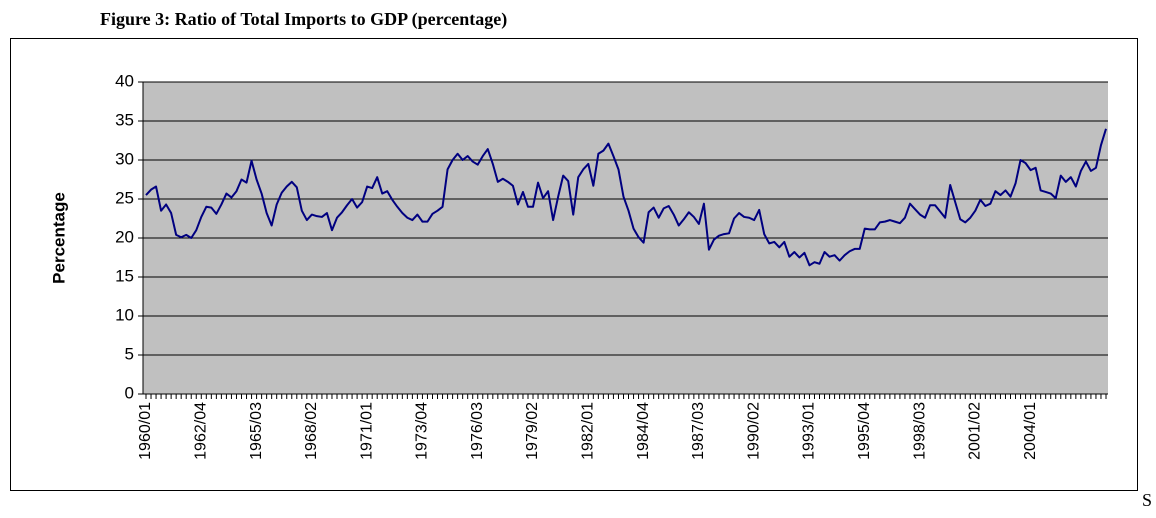 This screenshot has width=1156, height=518. What do you see at coordinates (753, 431) in the screenshot?
I see `x-tick-label: 1990/02` at bounding box center [753, 431].